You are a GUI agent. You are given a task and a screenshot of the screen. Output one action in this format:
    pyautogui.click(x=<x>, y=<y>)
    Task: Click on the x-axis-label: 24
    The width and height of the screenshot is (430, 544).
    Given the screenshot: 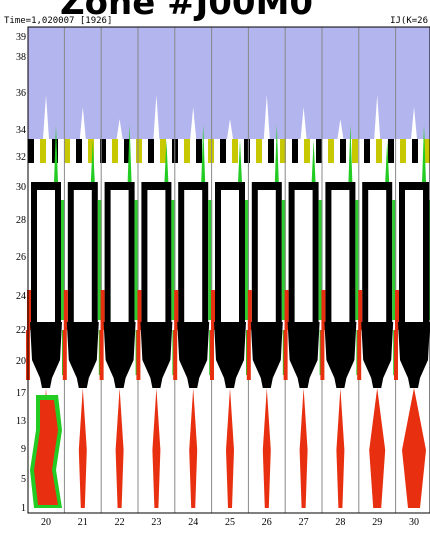 What is the action you would take?
    pyautogui.click(x=193, y=522)
    